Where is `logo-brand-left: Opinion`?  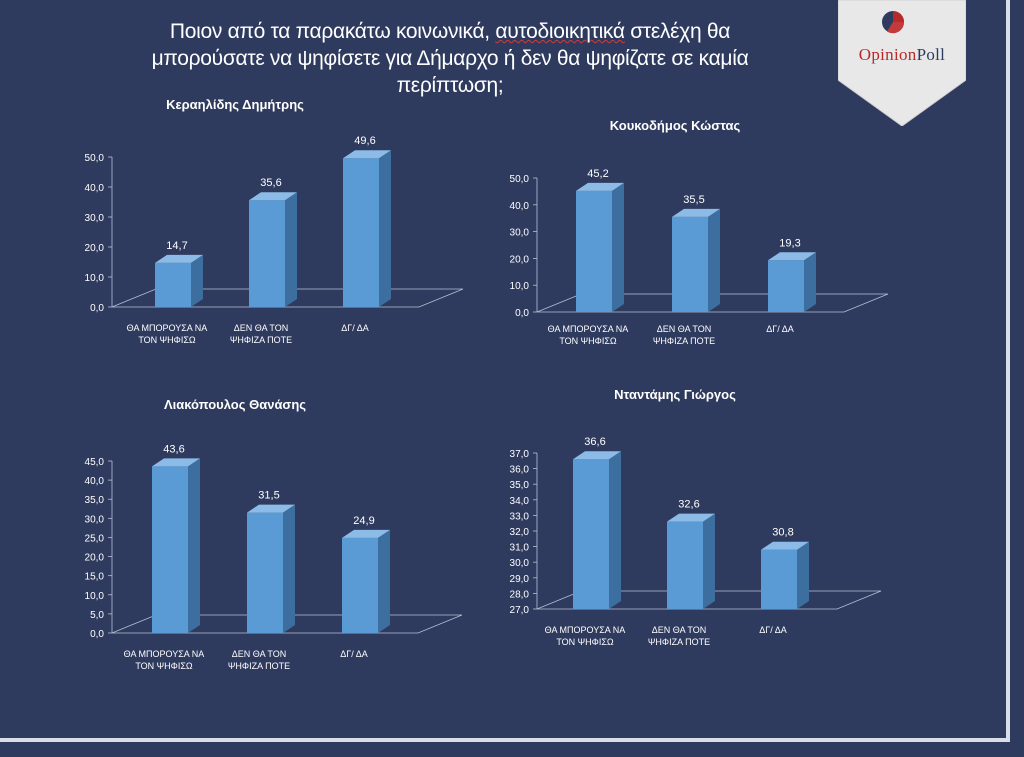 logo-brand-left: Opinion is located at coordinates (887, 54).